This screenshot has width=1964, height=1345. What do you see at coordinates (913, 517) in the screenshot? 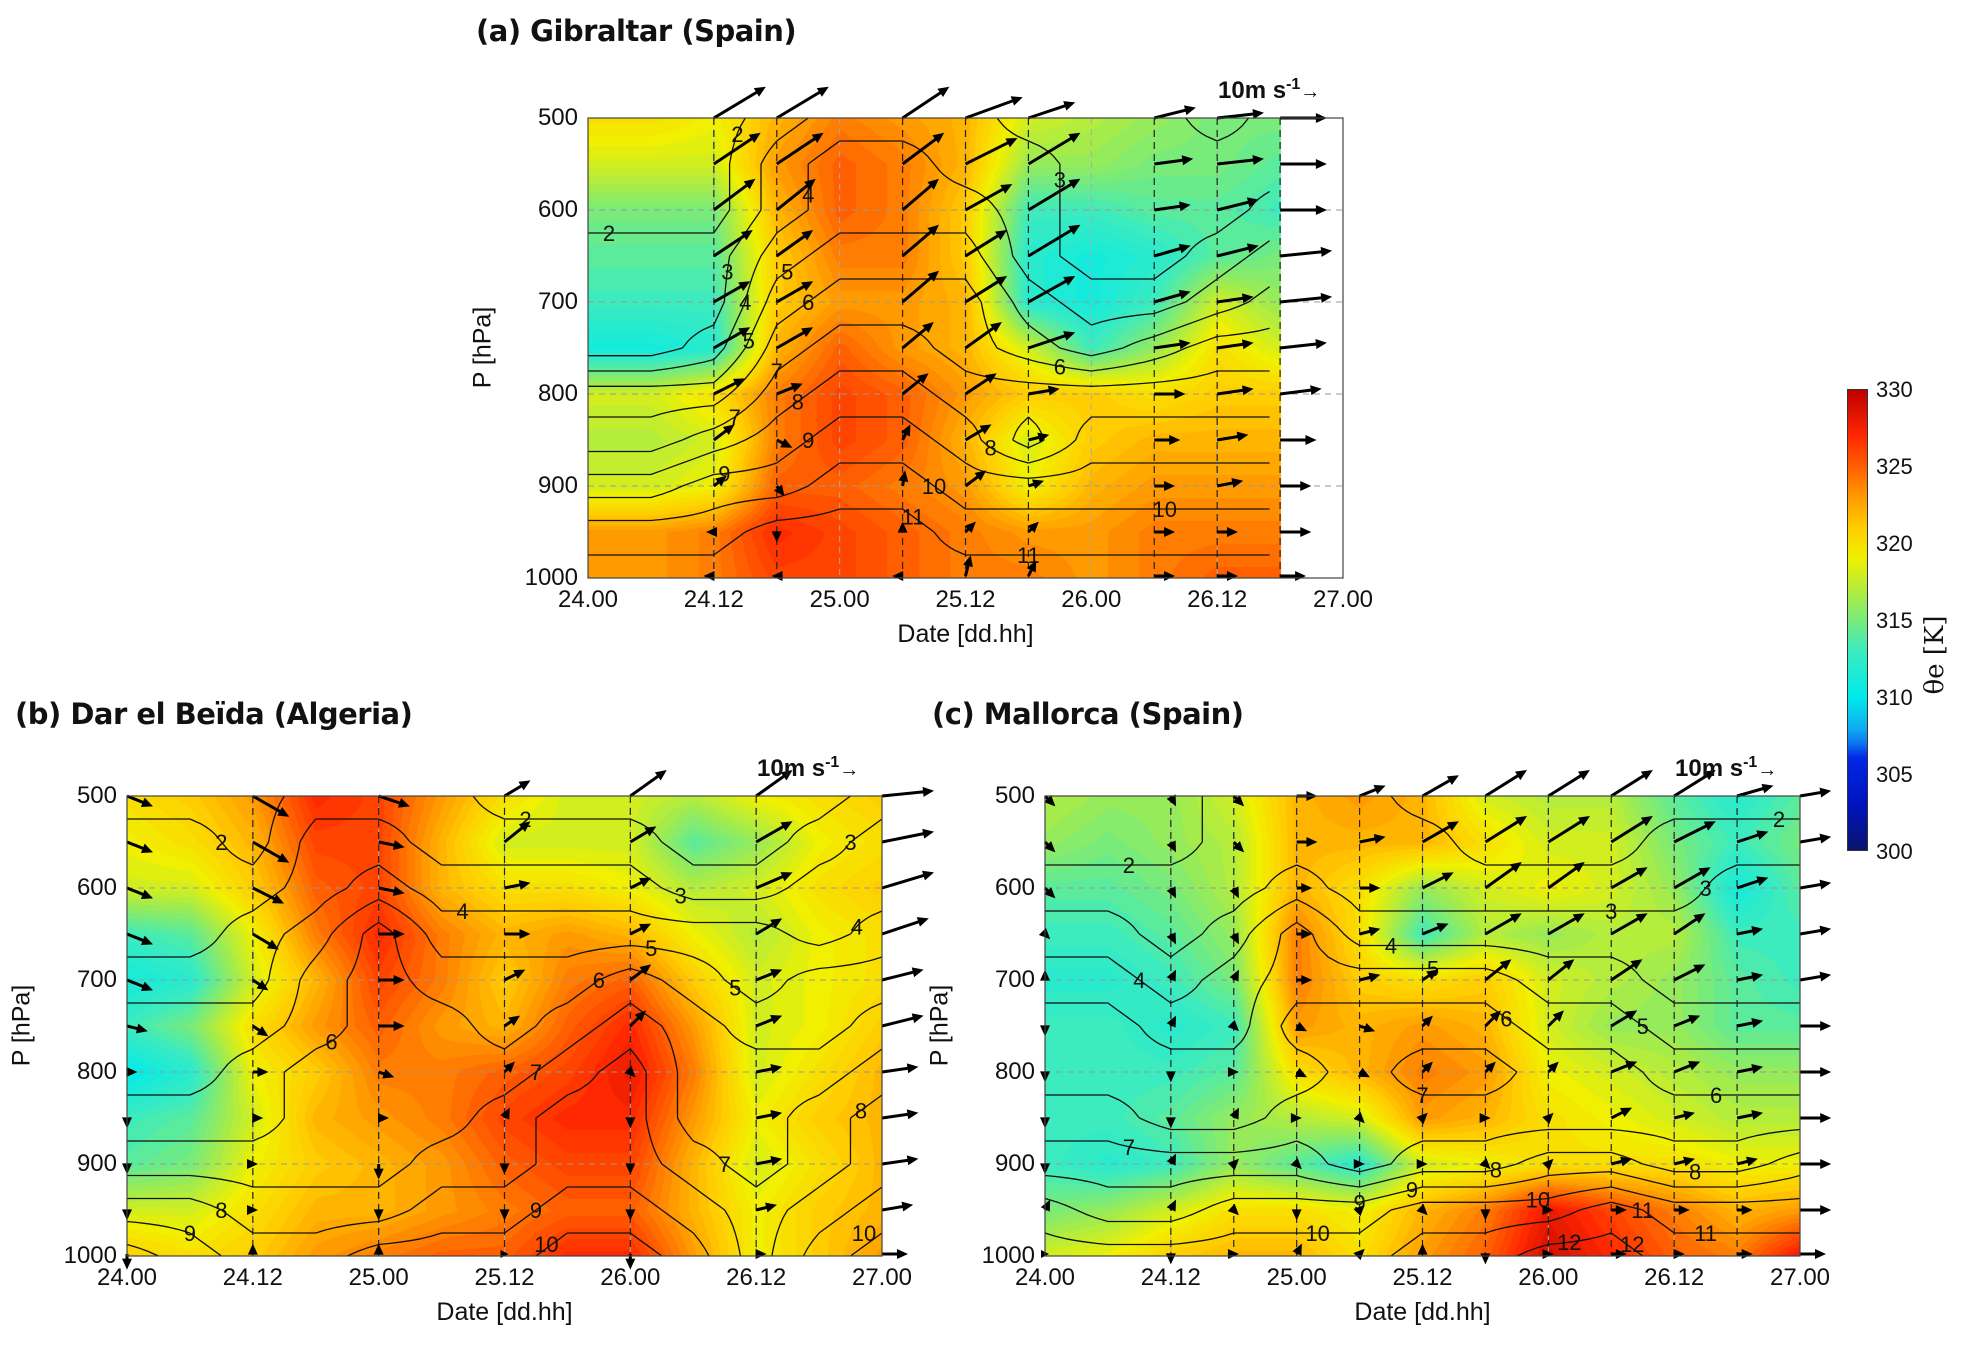
I see `contour-label: 11` at bounding box center [913, 517].